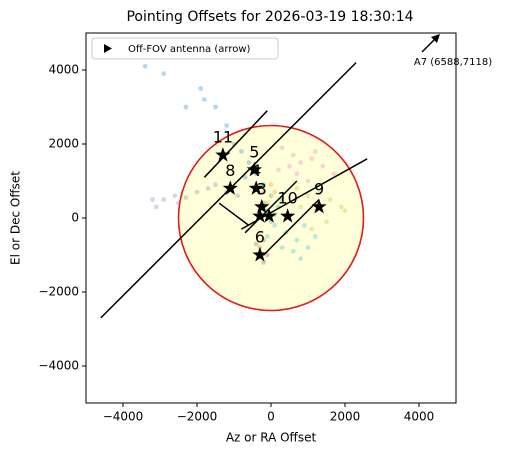 This screenshot has width=515, height=455. Describe the element at coordinates (435, 38) in the screenshot. I see `arrow-head` at that location.